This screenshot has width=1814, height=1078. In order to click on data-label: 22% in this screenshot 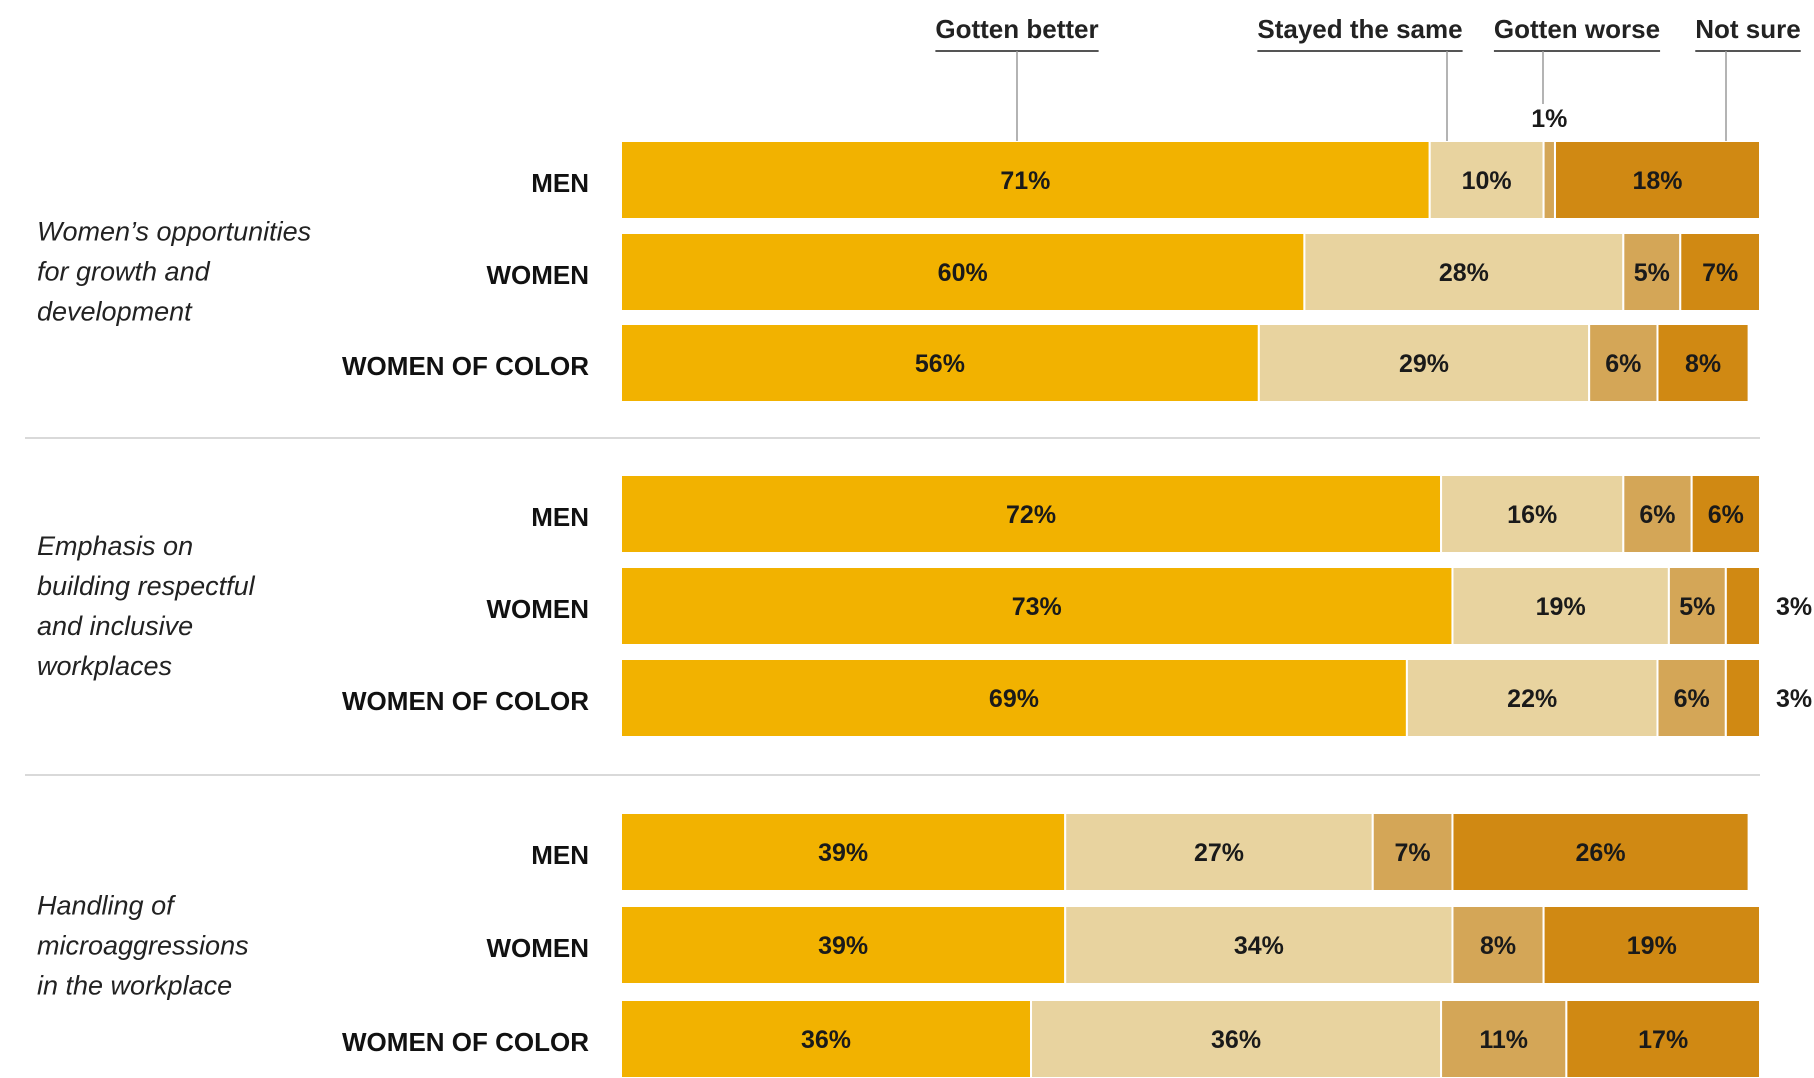, I will do `click(1532, 699)`.